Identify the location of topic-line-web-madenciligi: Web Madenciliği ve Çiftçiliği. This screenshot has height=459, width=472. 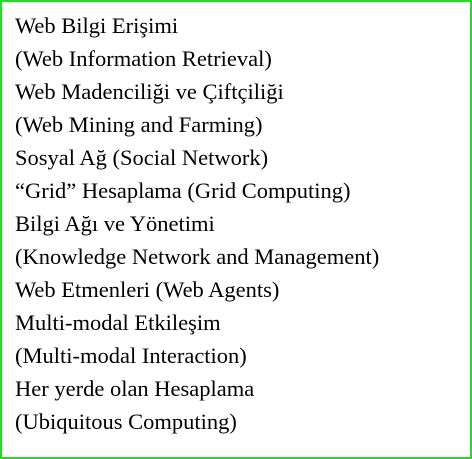
(149, 91).